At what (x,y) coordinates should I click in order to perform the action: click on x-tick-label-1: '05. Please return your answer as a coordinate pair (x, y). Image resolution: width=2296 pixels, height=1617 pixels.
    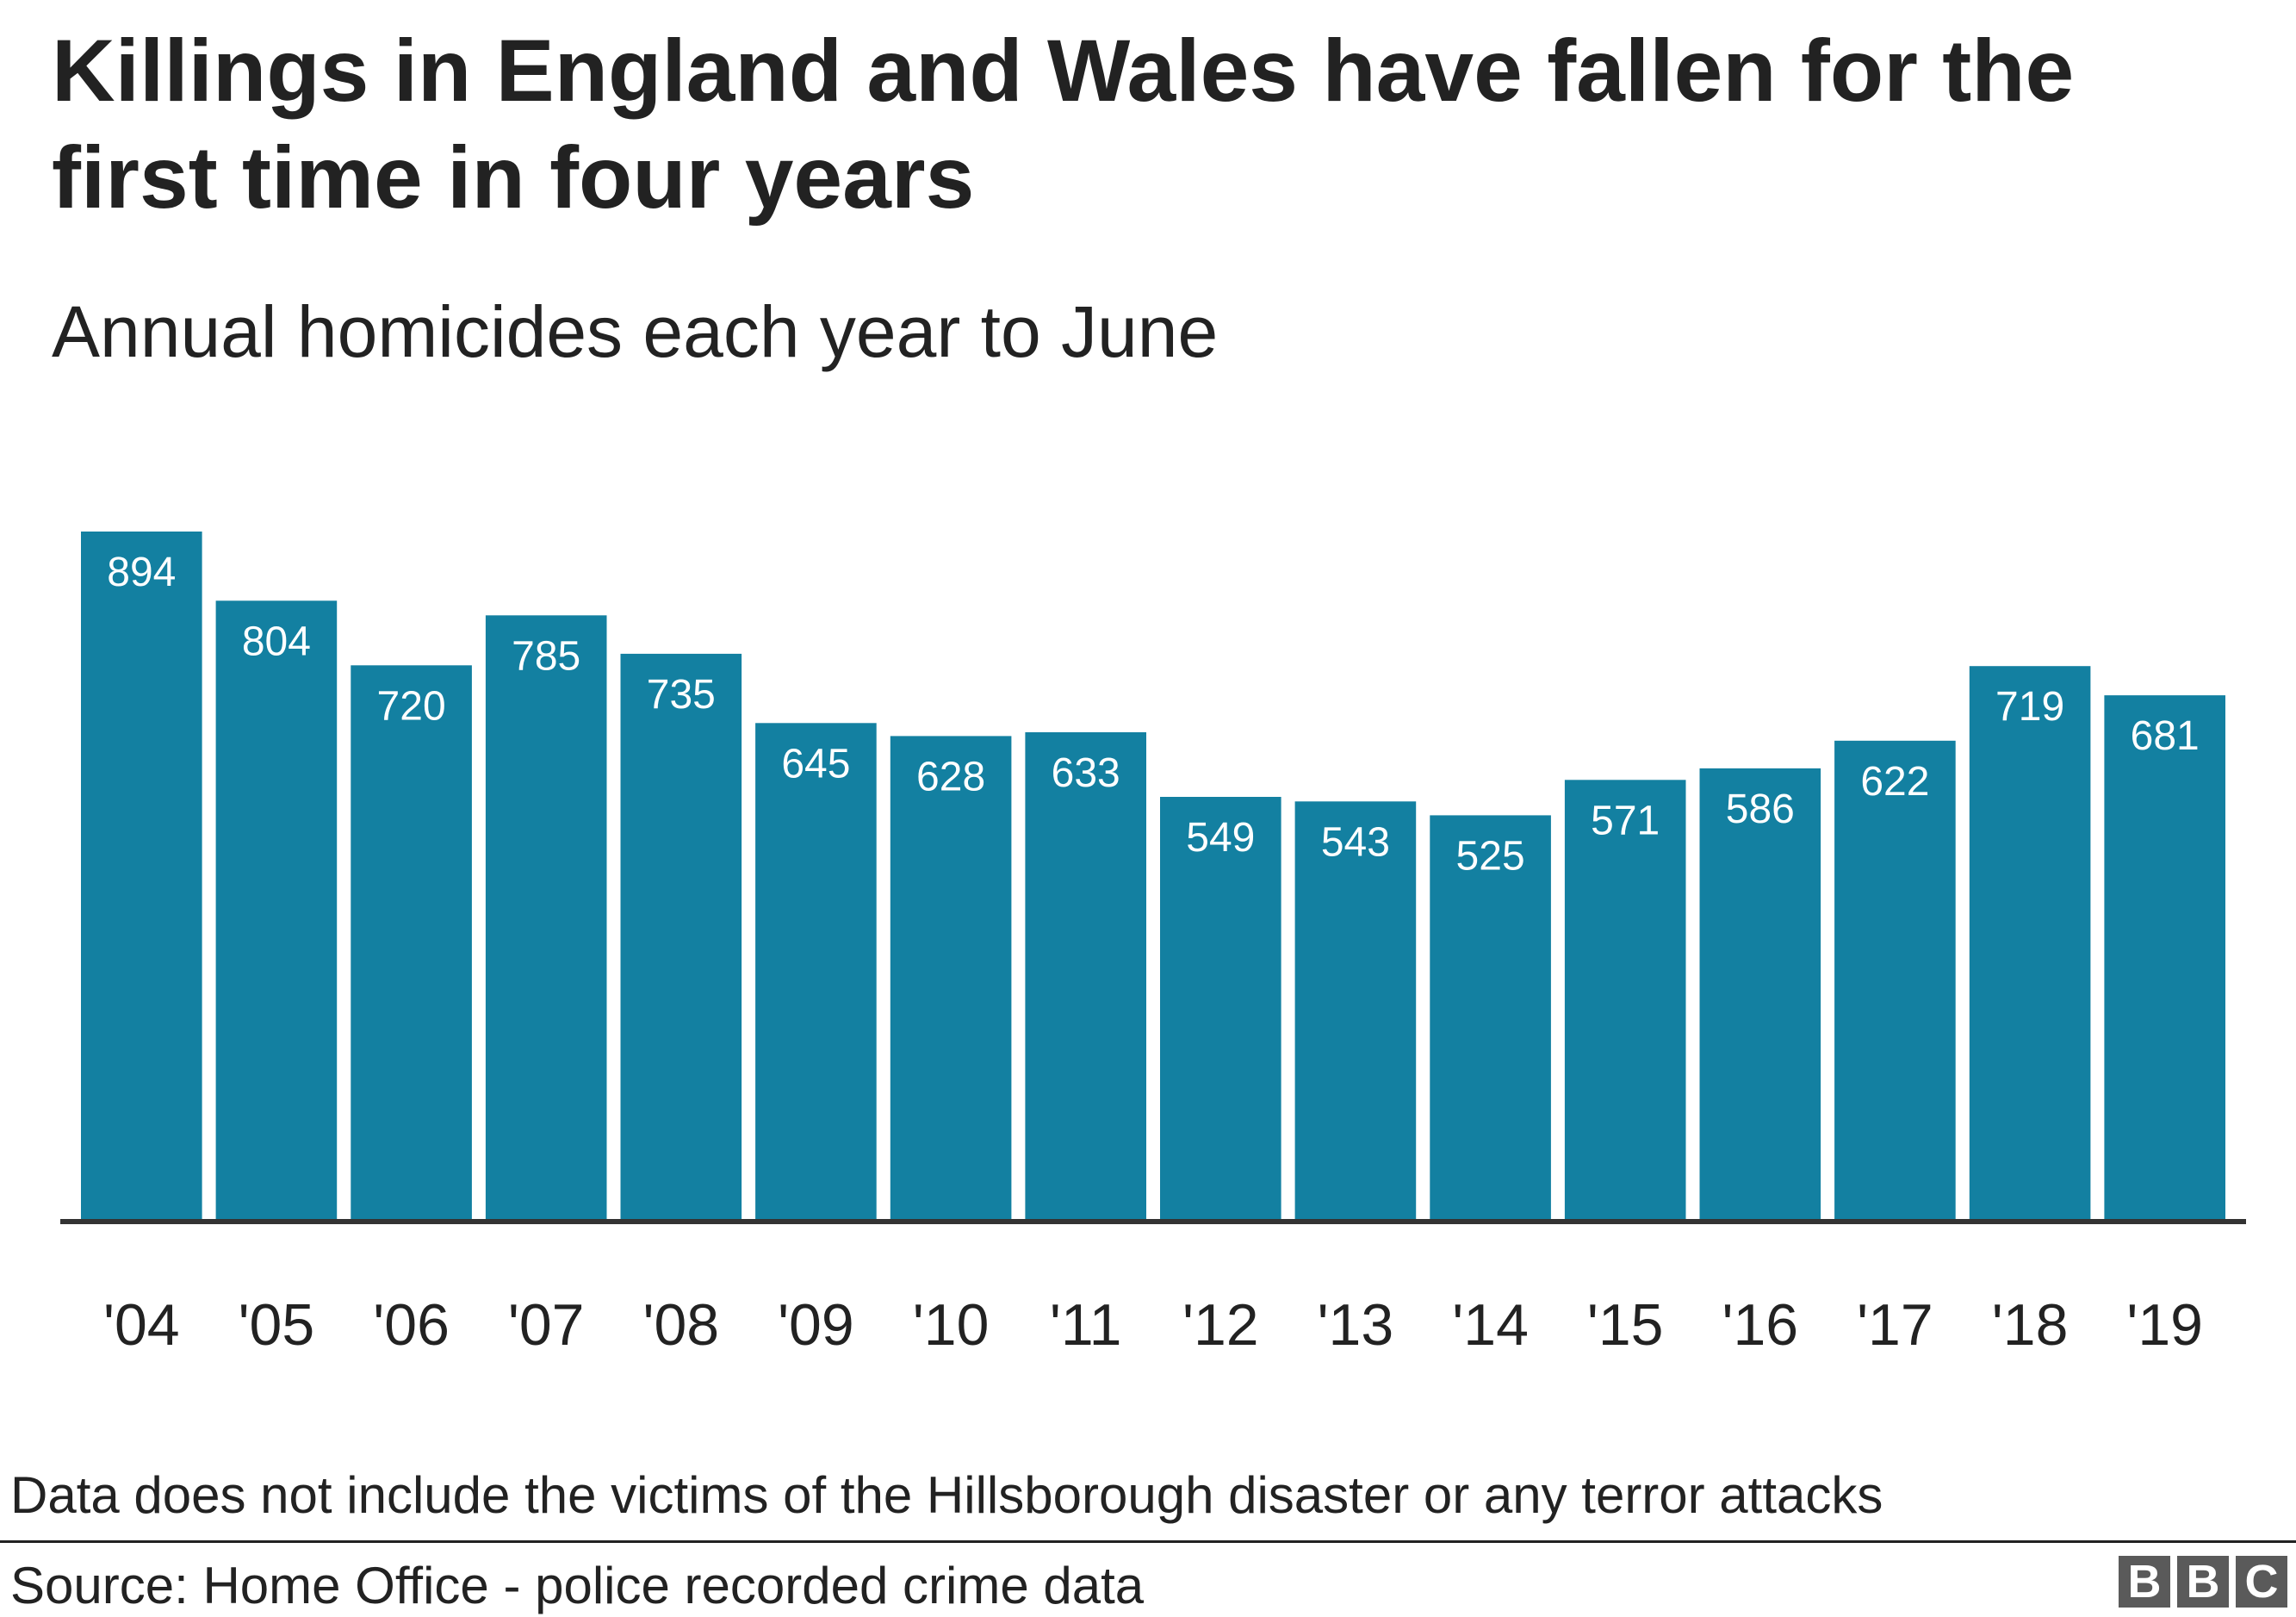
    Looking at the image, I should click on (277, 1325).